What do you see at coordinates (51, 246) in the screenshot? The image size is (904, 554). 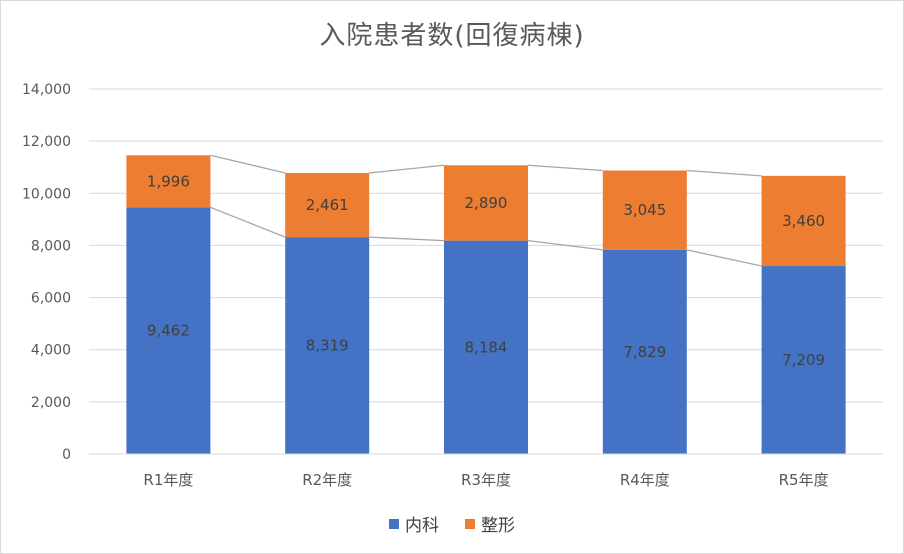 I see `y-tick-label-8000: 8,000` at bounding box center [51, 246].